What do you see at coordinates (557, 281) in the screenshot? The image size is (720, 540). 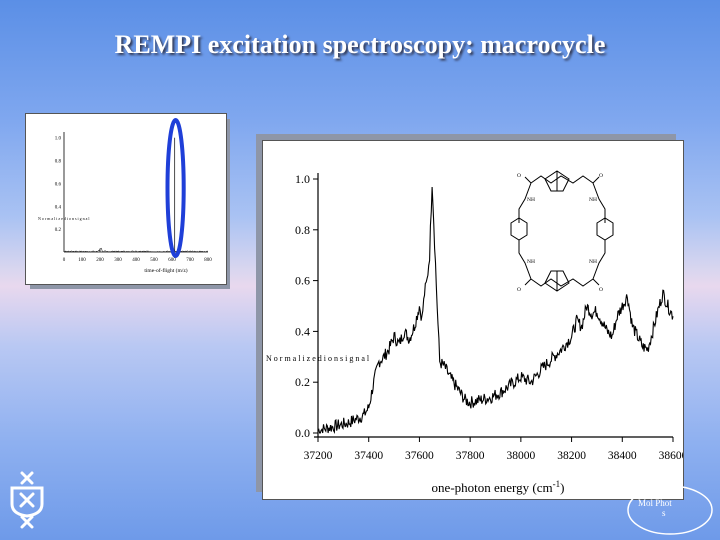 I see `bottom-cage` at bounding box center [557, 281].